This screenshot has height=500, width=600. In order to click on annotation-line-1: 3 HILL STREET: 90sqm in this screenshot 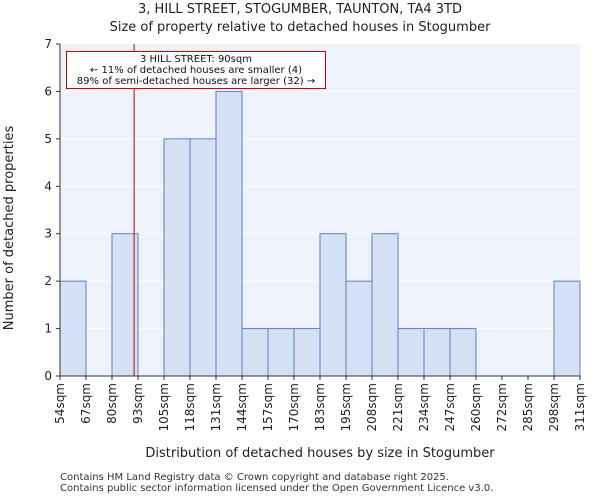, I will do `click(196, 59)`.